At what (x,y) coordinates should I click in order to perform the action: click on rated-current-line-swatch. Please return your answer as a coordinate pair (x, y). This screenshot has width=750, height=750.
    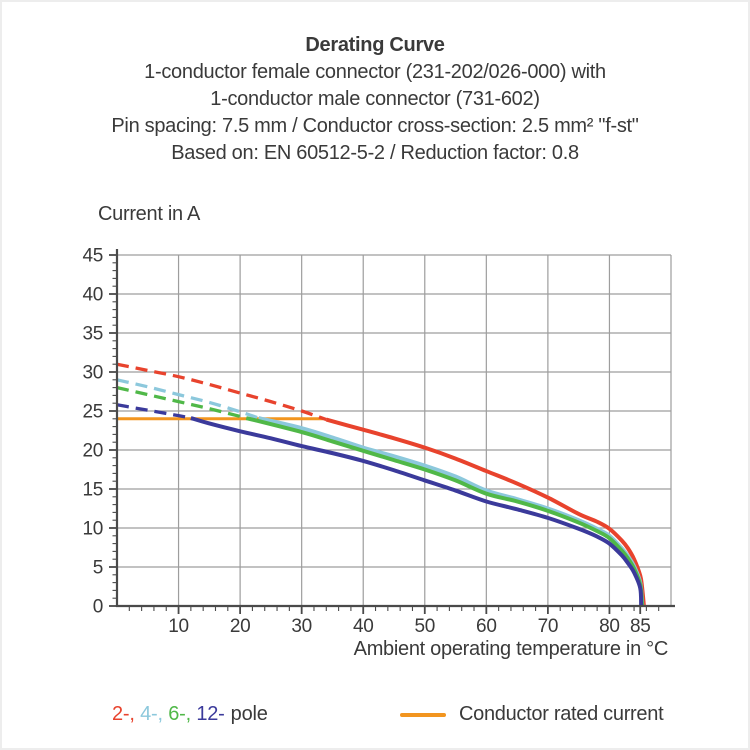
    Looking at the image, I should click on (423, 714).